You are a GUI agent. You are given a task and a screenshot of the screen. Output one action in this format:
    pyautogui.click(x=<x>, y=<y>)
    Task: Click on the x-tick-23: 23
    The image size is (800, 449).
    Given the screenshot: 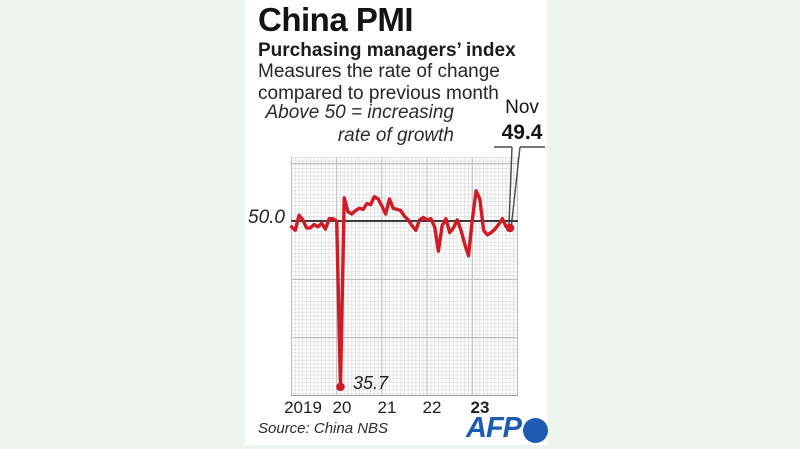 What is the action you would take?
    pyautogui.click(x=480, y=407)
    